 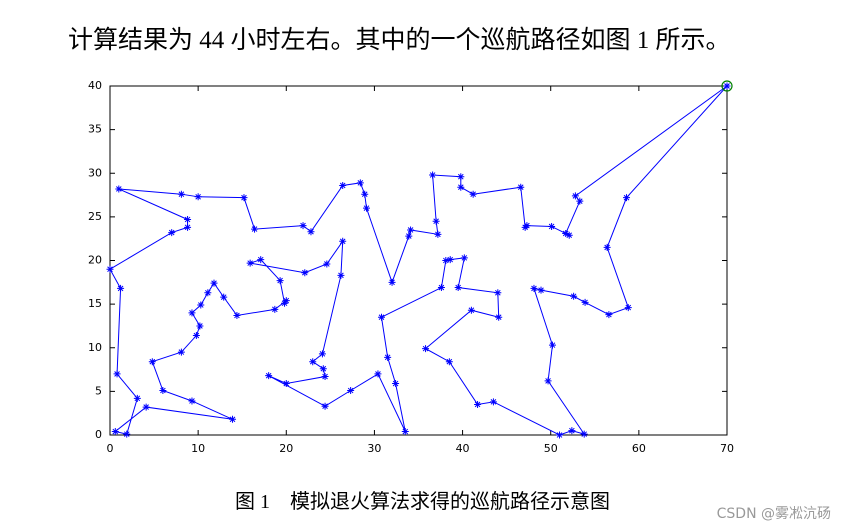 What do you see at coordinates (551, 448) in the screenshot?
I see `x-tick-label: 50` at bounding box center [551, 448].